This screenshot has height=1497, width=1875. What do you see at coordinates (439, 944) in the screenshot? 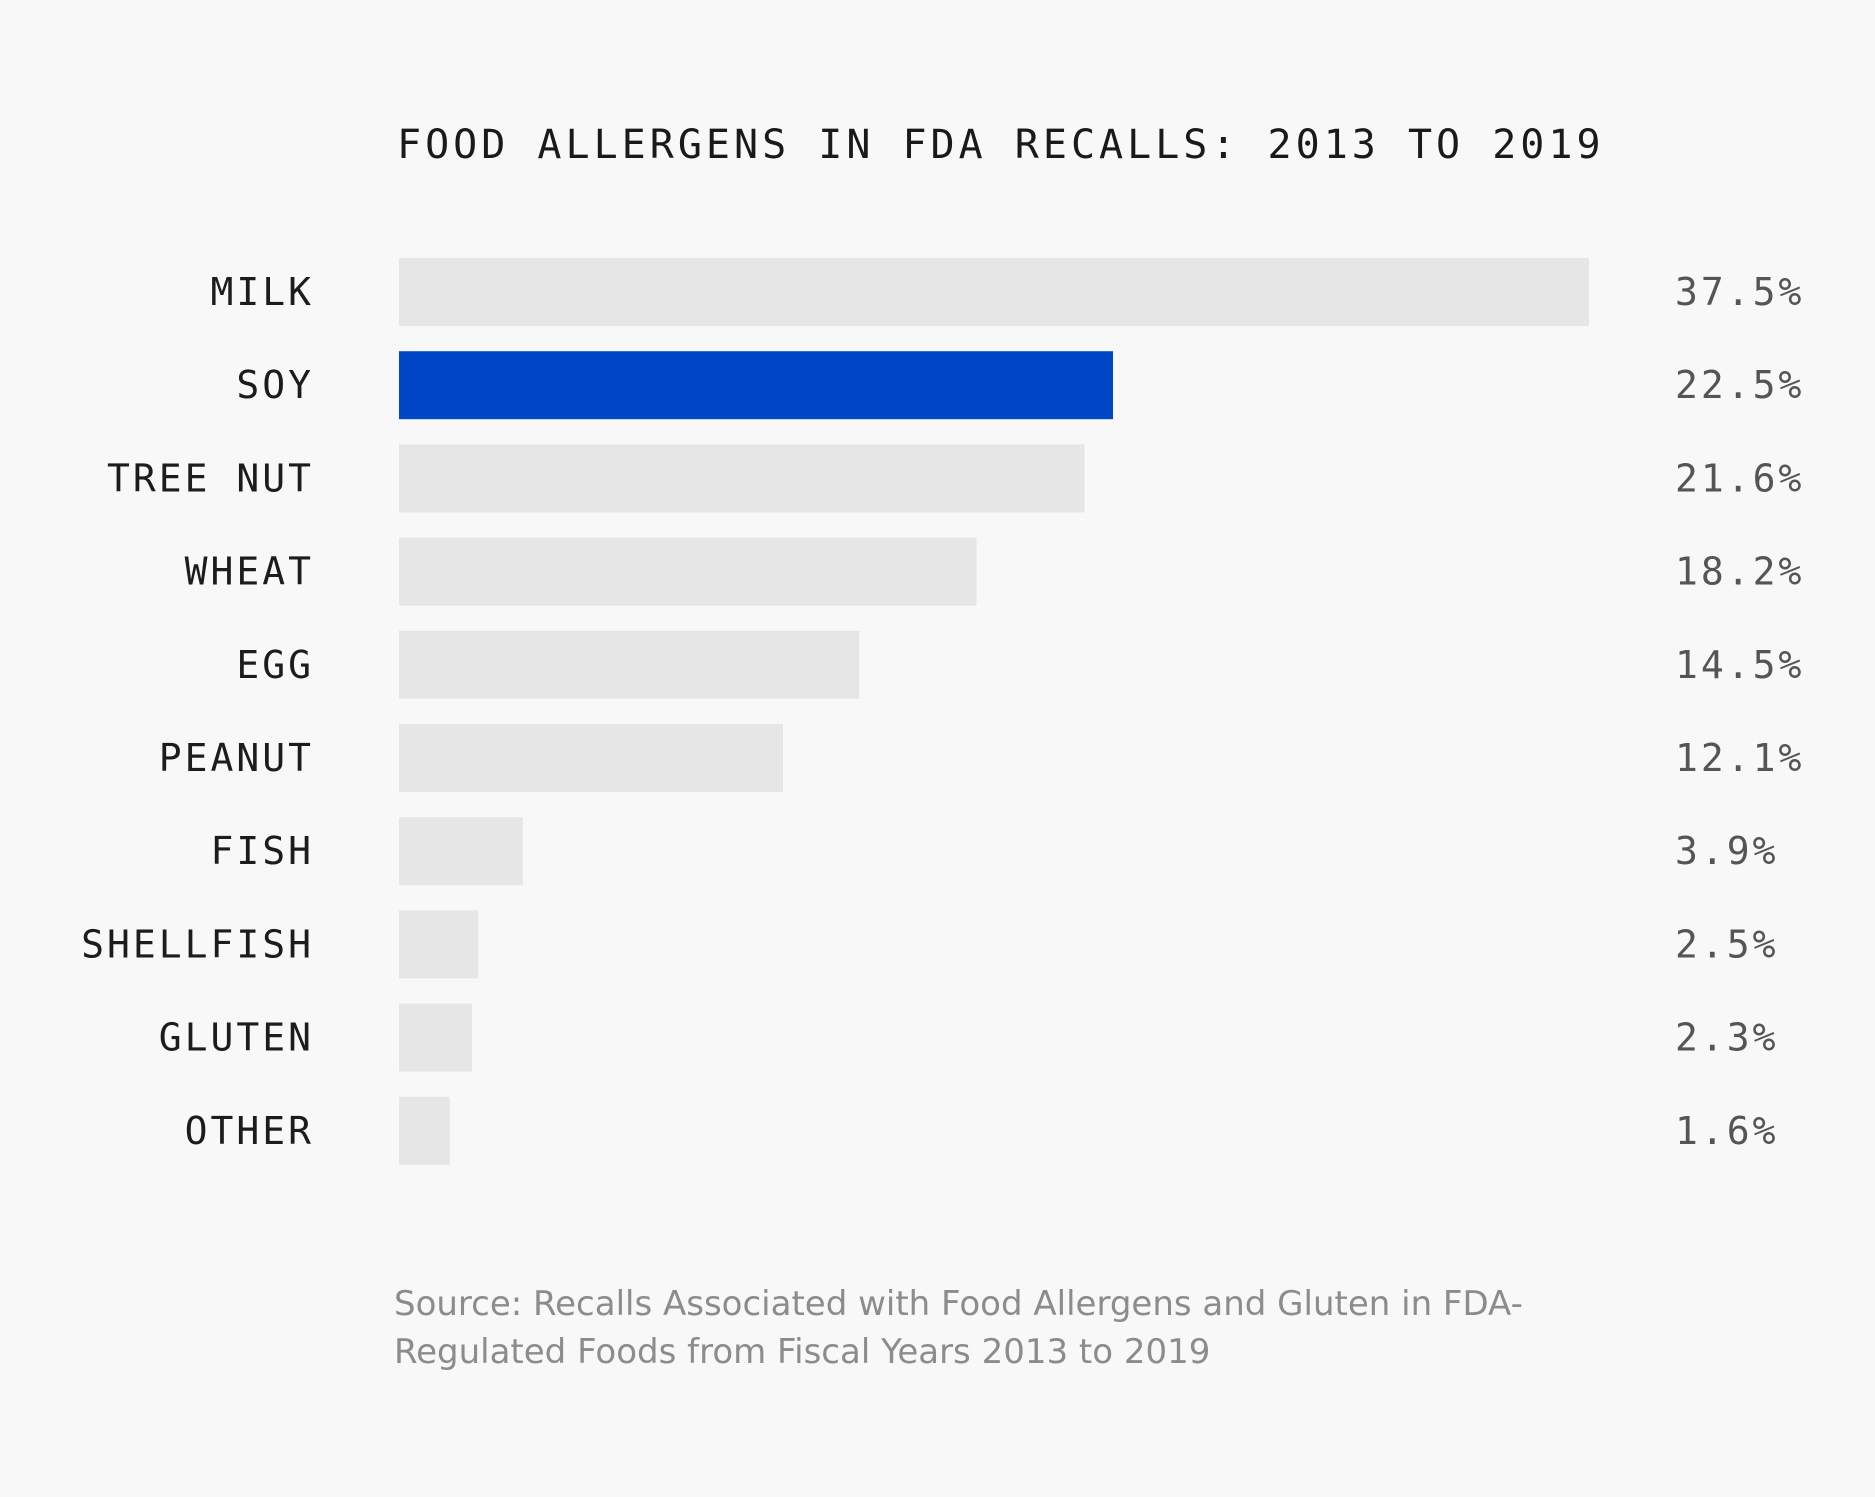
I see `bar-shellfish` at bounding box center [439, 944].